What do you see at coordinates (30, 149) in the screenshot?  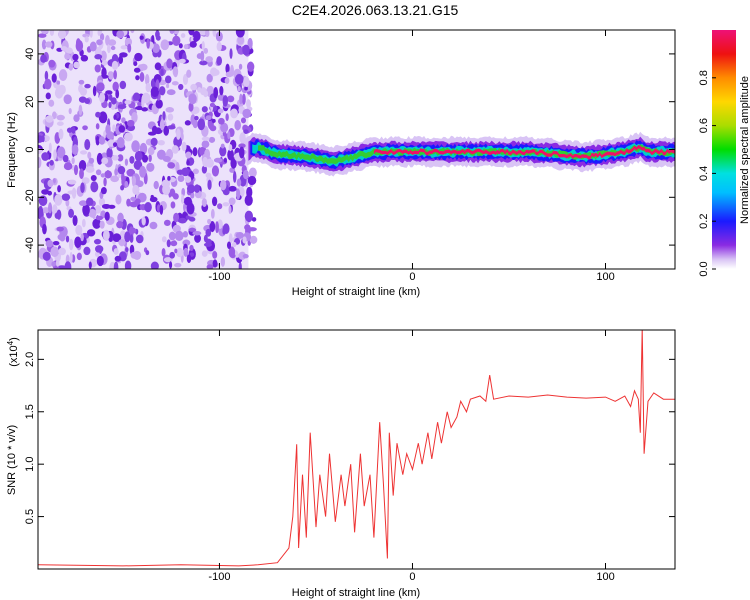 I see `top-ytick-label: 0` at bounding box center [30, 149].